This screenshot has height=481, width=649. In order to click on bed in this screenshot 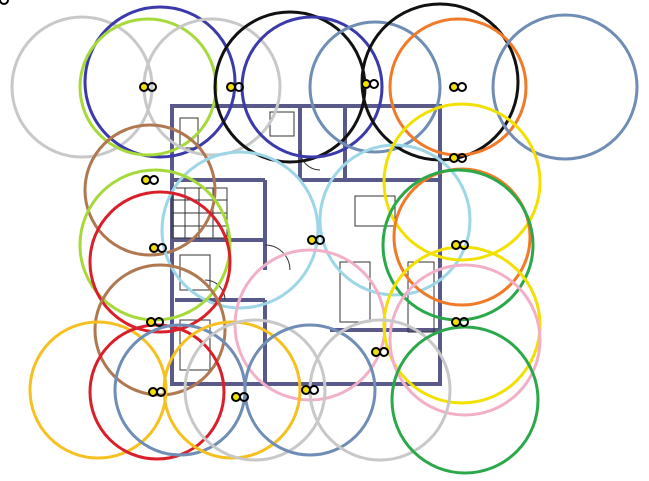, I will do `click(195, 272)`.